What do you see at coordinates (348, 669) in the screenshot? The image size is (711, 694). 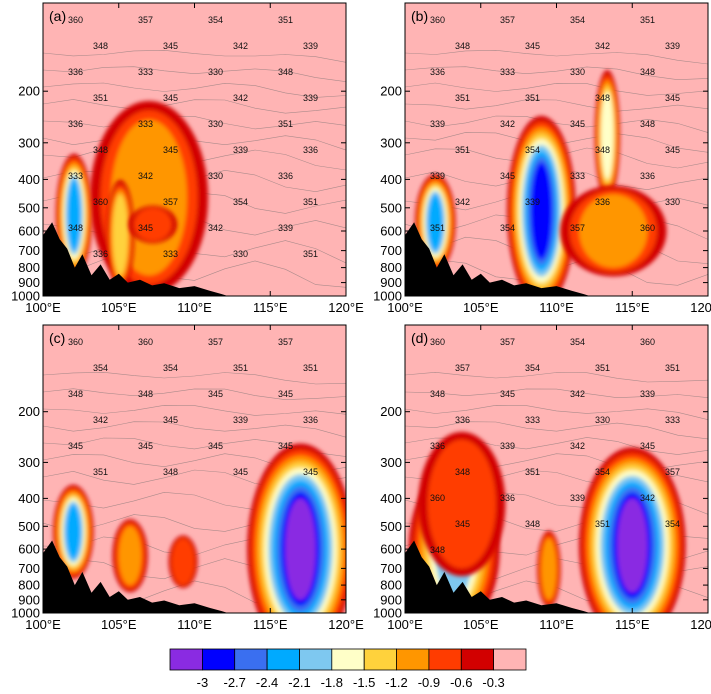 I see `colorbar: -3 -2.7 -2.4 -2.1 -1.8 -1.5 -1.2 -0.9 -0.6 -0.3` at bounding box center [348, 669].